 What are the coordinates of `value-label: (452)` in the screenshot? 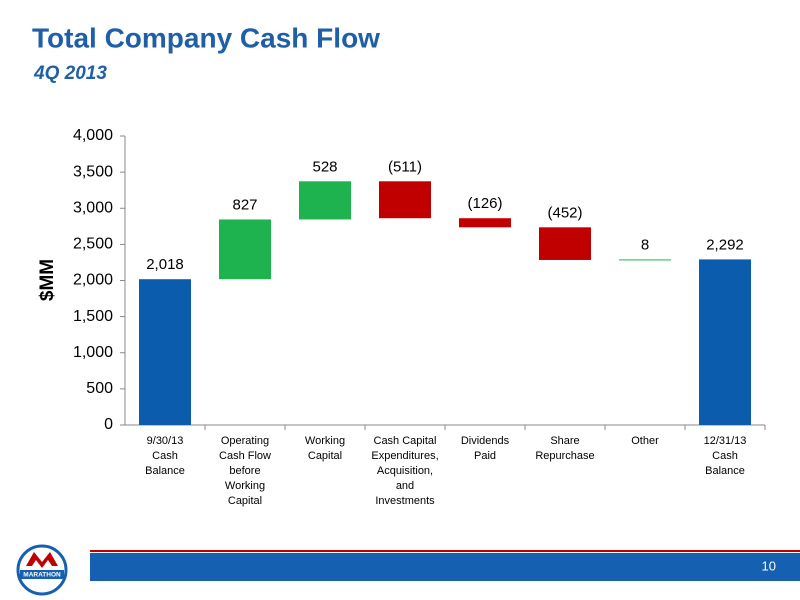 It's located at (564, 212).